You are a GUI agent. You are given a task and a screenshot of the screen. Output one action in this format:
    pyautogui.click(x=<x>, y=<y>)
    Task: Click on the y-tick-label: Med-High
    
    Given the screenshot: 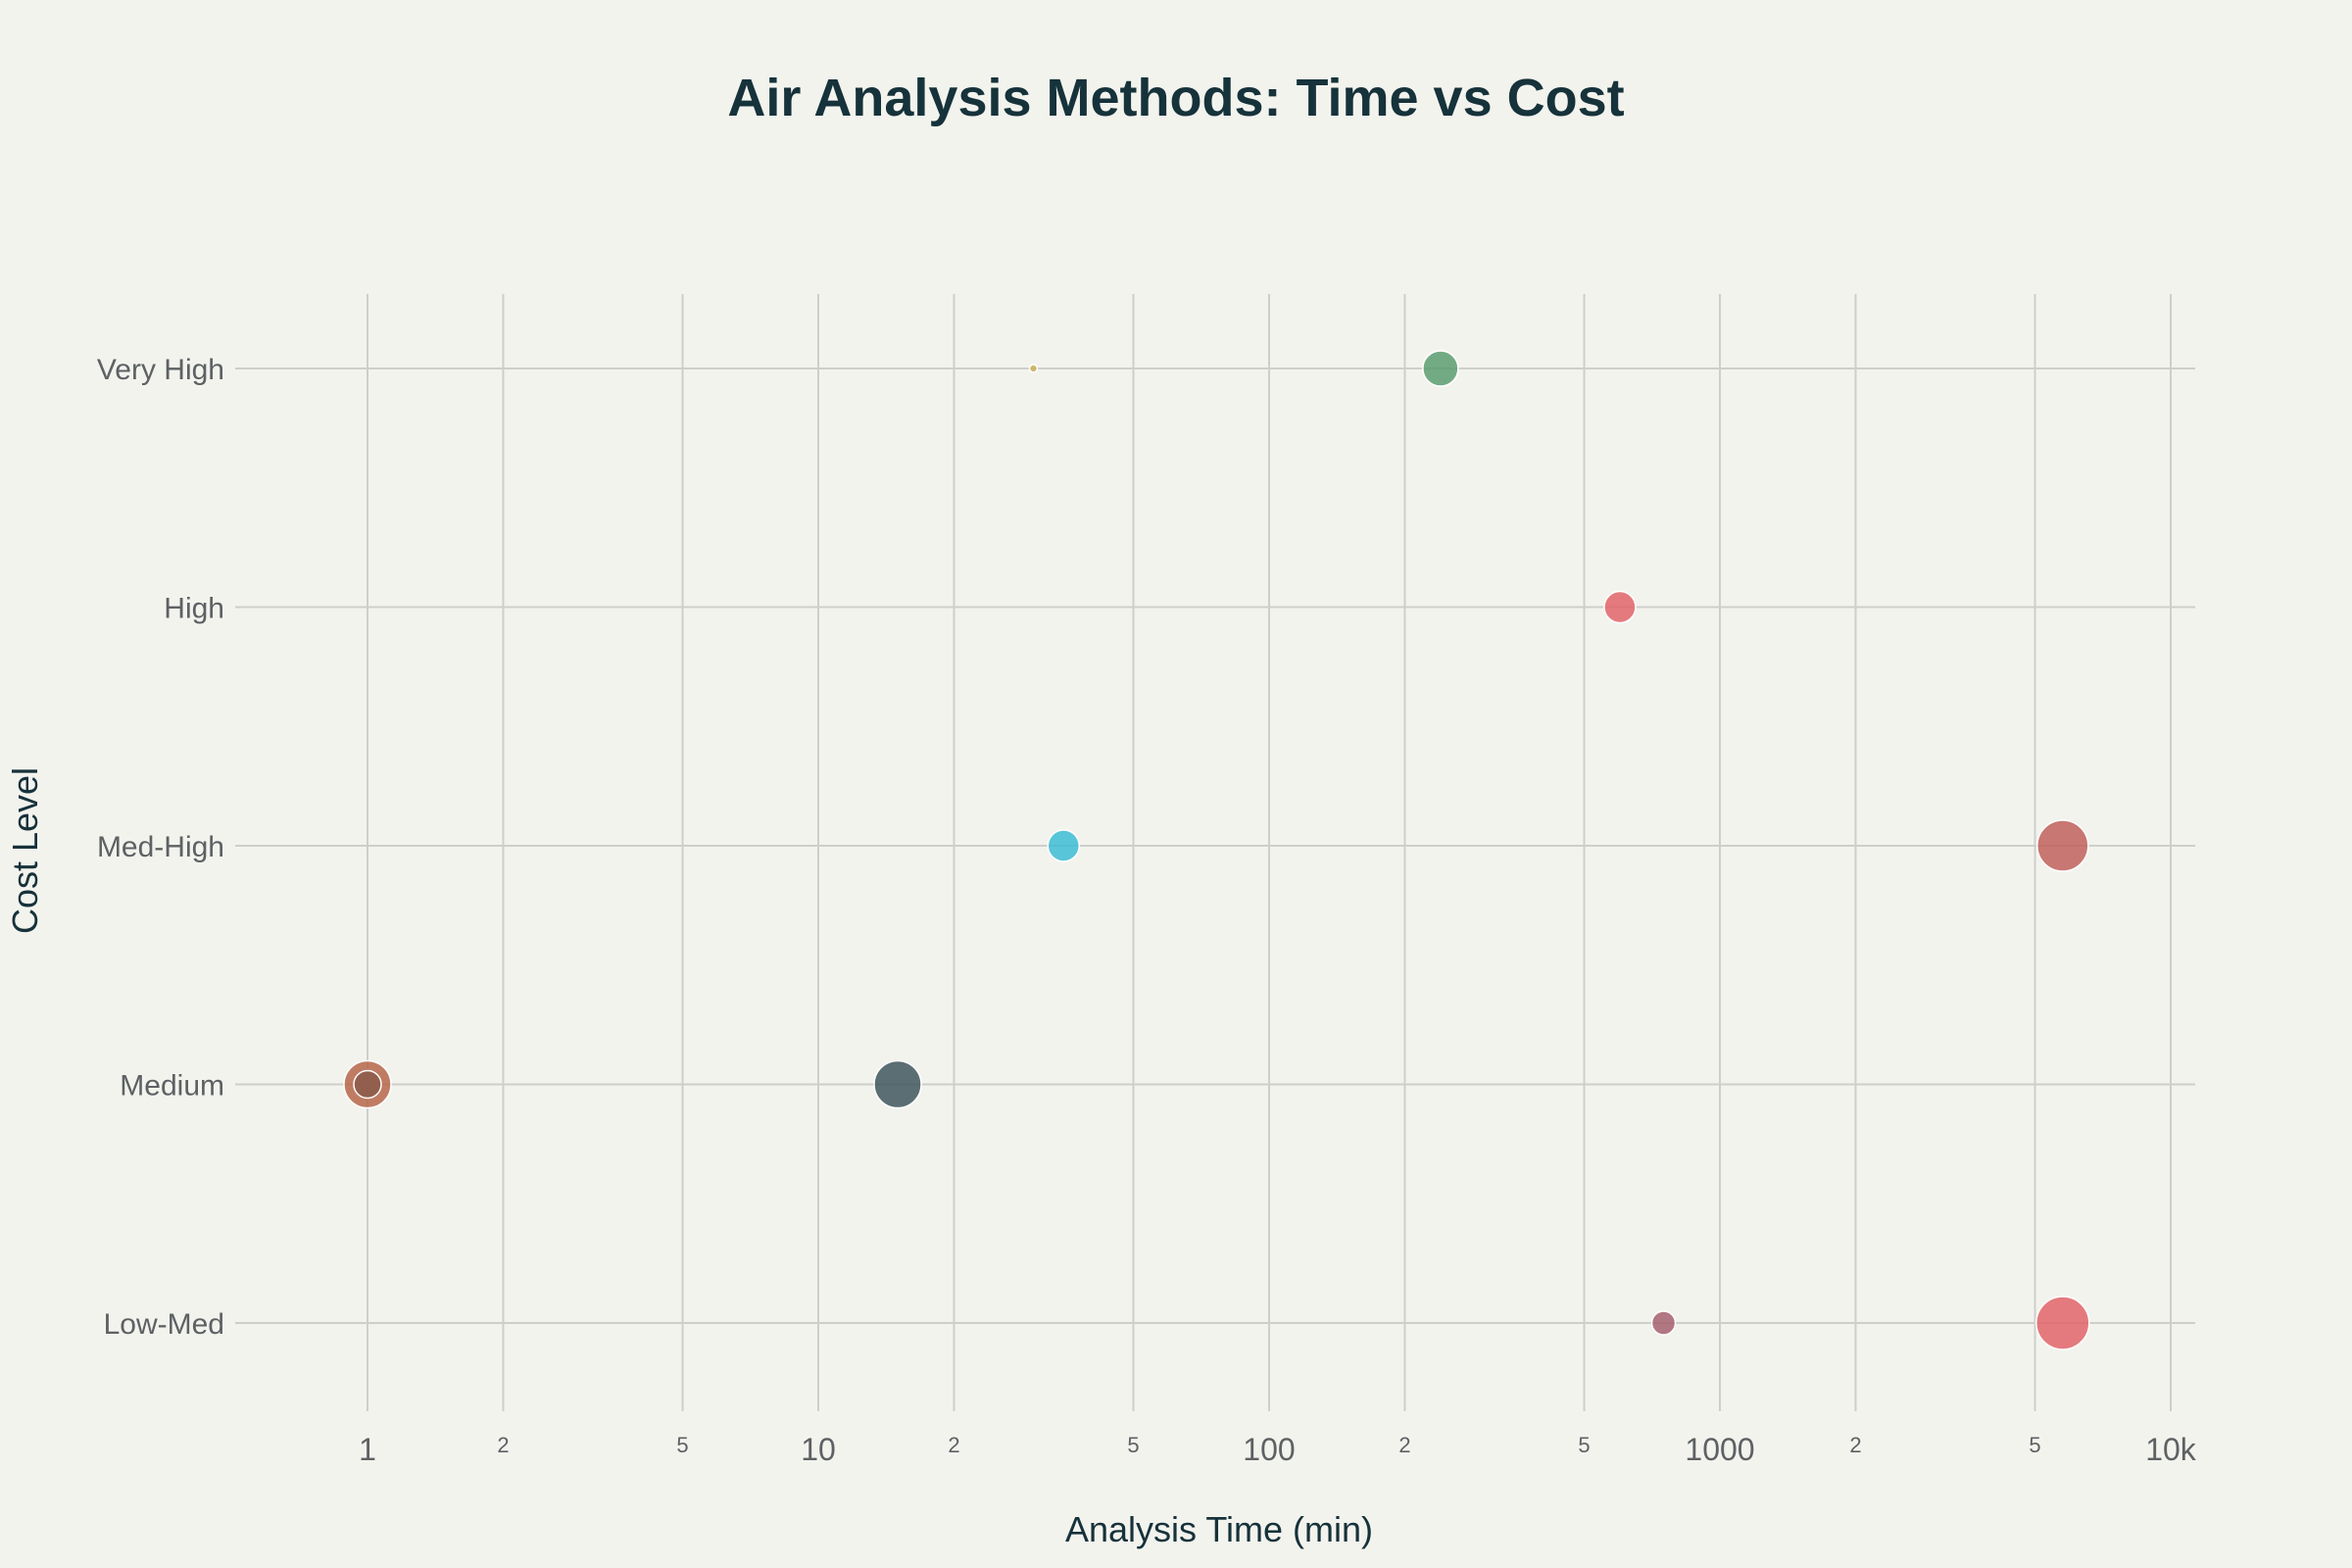 What is the action you would take?
    pyautogui.click(x=160, y=847)
    